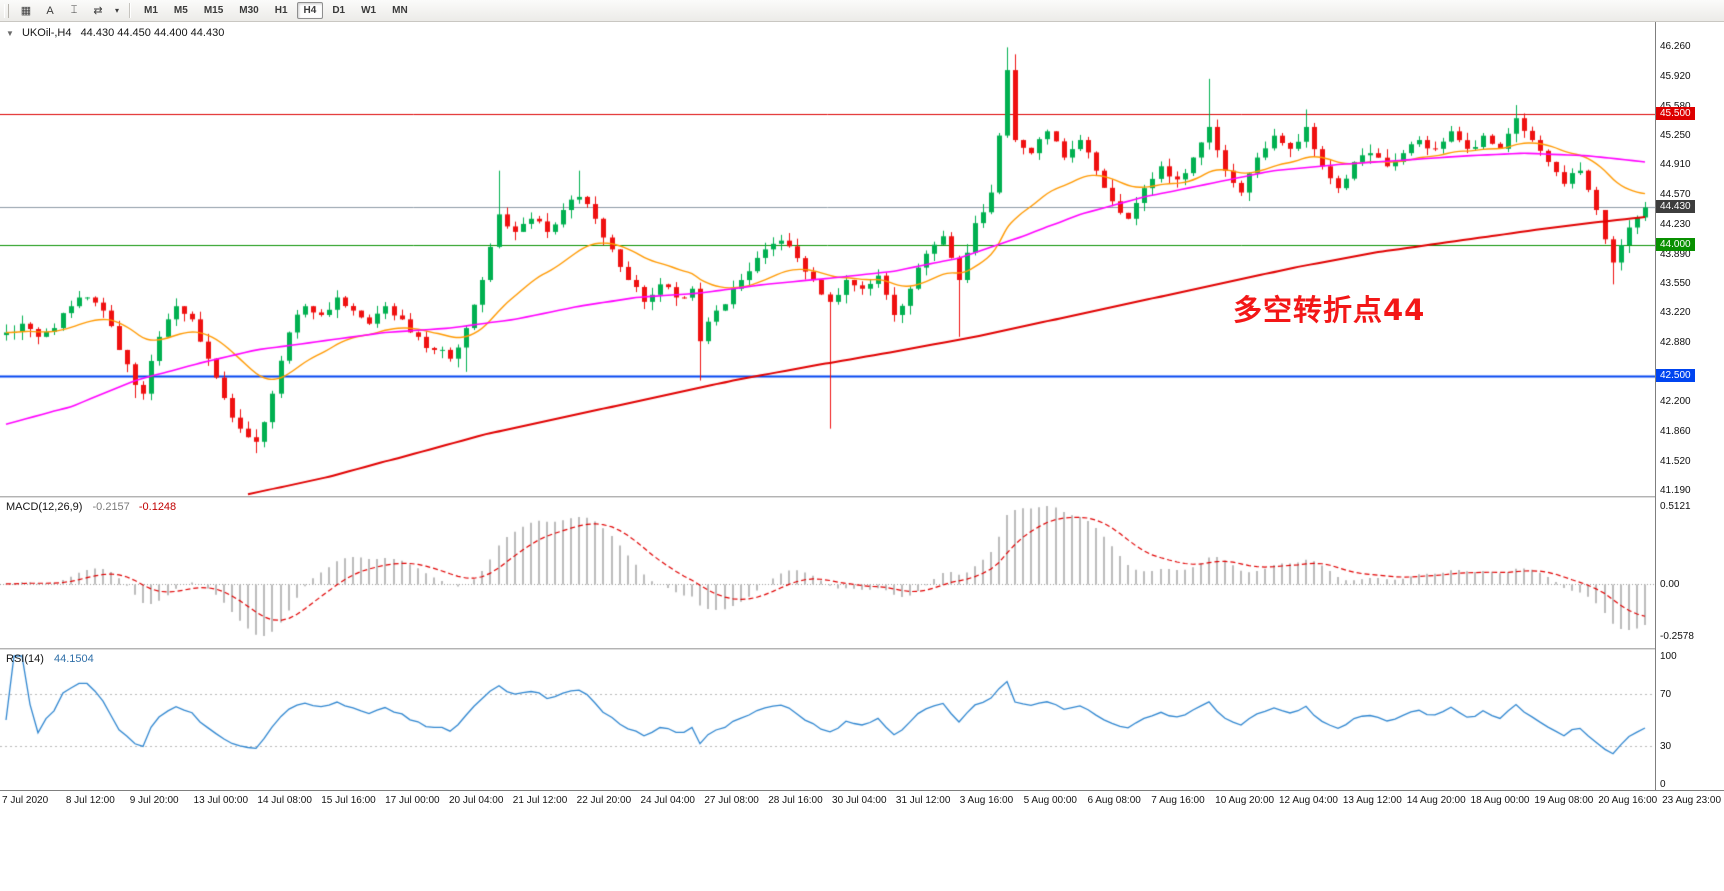  What do you see at coordinates (180, 10) in the screenshot?
I see `timeframe-button-m5: M5` at bounding box center [180, 10].